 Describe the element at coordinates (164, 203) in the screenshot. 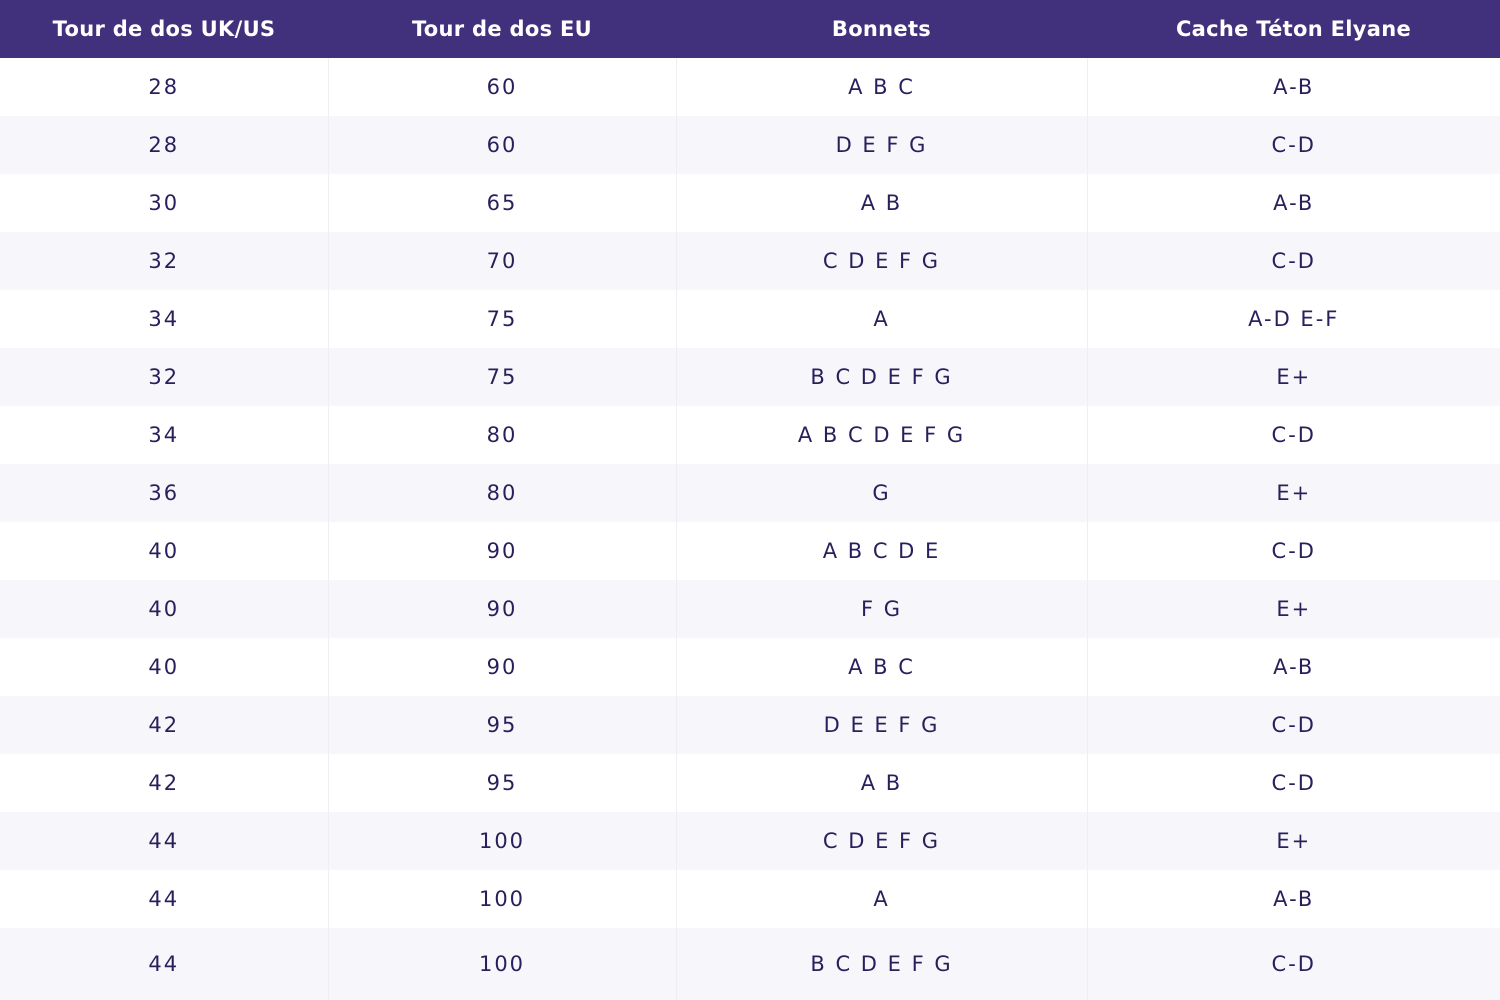

I see `cell-back-size-uk-us: 30` at that location.